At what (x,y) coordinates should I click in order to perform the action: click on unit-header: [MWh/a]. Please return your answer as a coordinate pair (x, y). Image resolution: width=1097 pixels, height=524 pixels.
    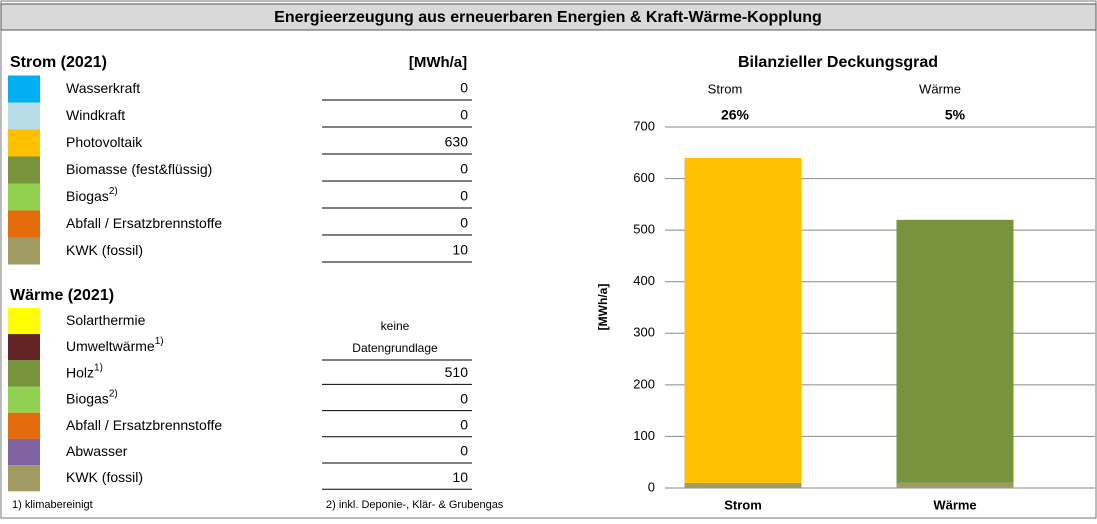
    Looking at the image, I should click on (438, 62).